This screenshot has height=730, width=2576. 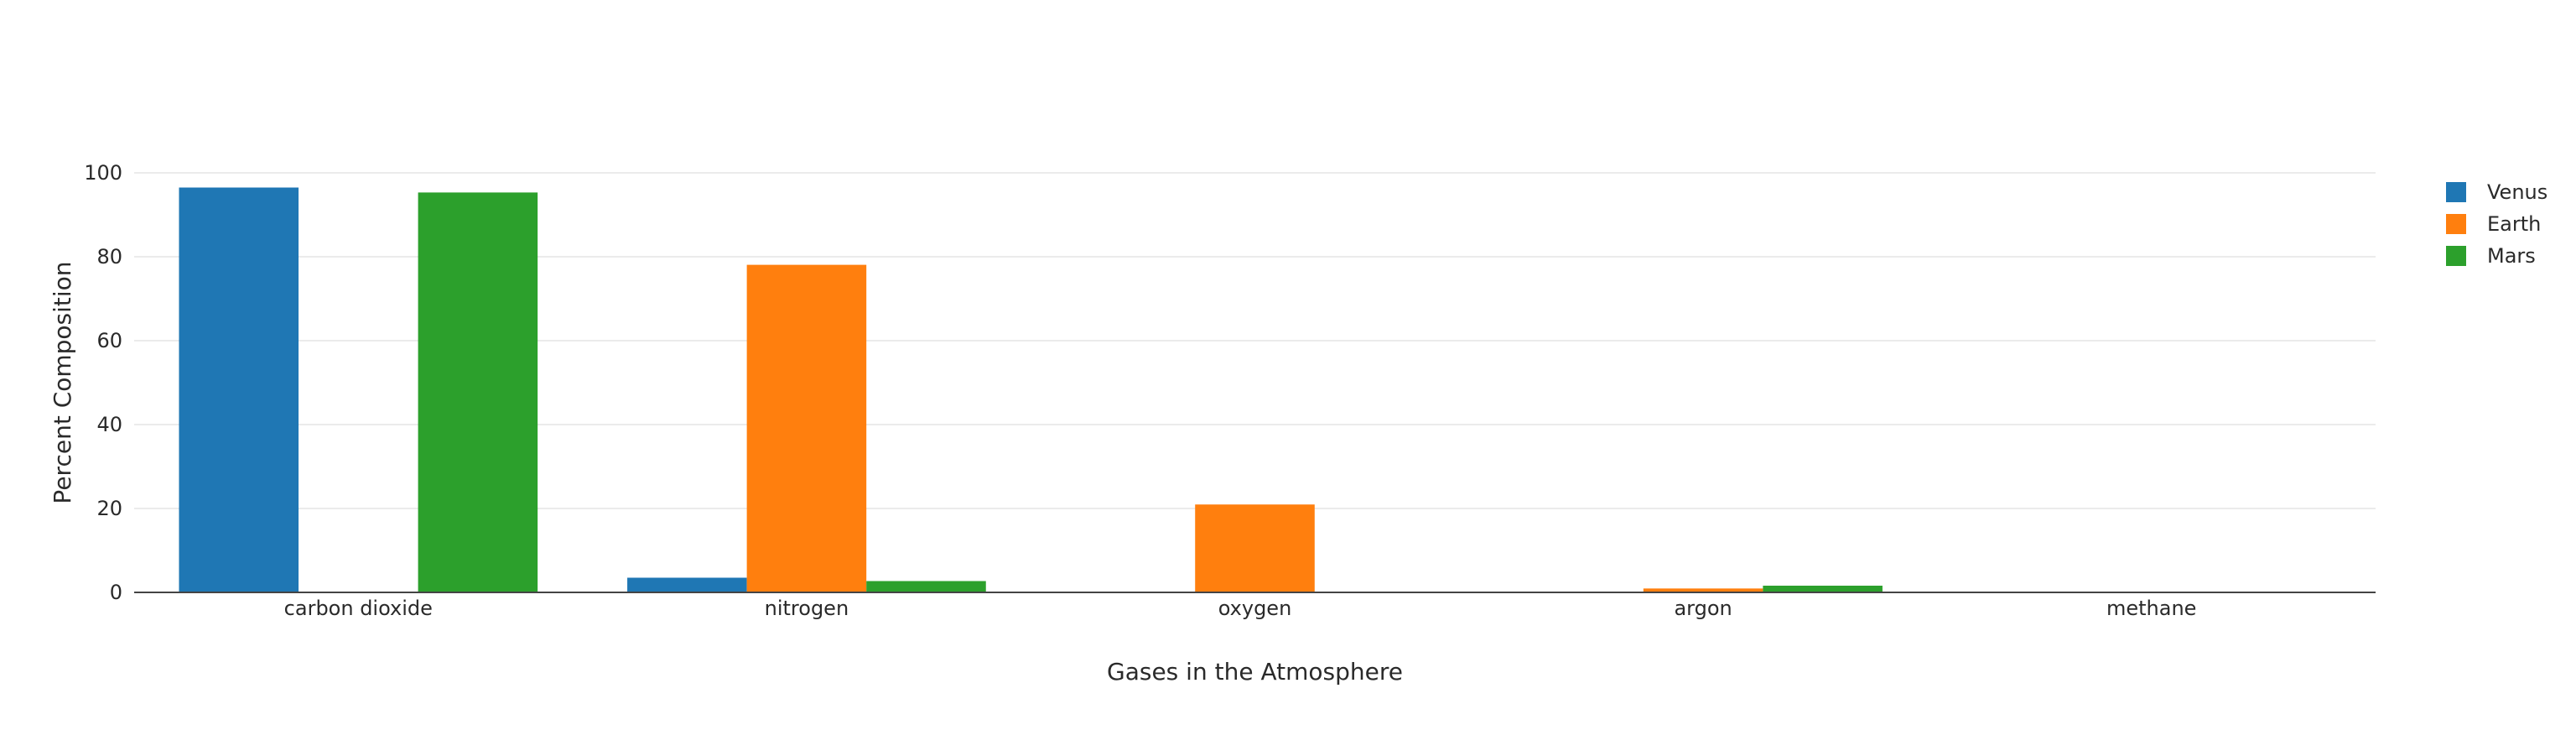 I want to click on y-tick-label: 60, so click(x=109, y=341).